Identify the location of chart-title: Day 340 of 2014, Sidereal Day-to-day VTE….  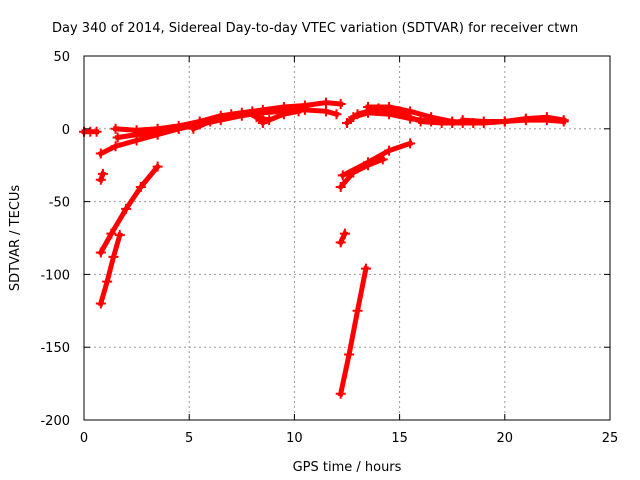
(315, 28).